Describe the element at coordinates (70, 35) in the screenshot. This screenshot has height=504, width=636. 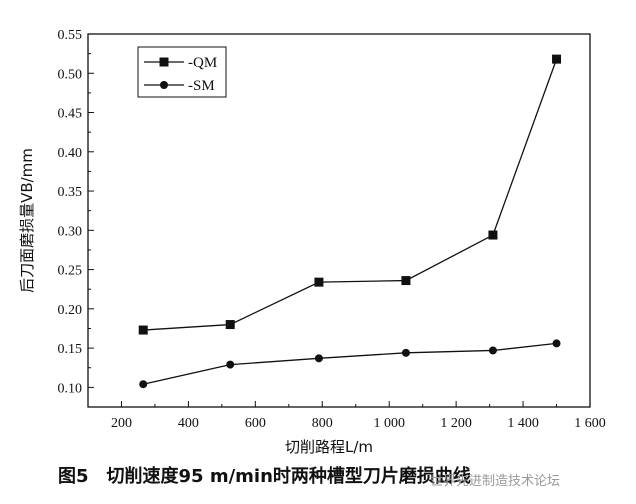
I see `y-tick-label: 0.55` at that location.